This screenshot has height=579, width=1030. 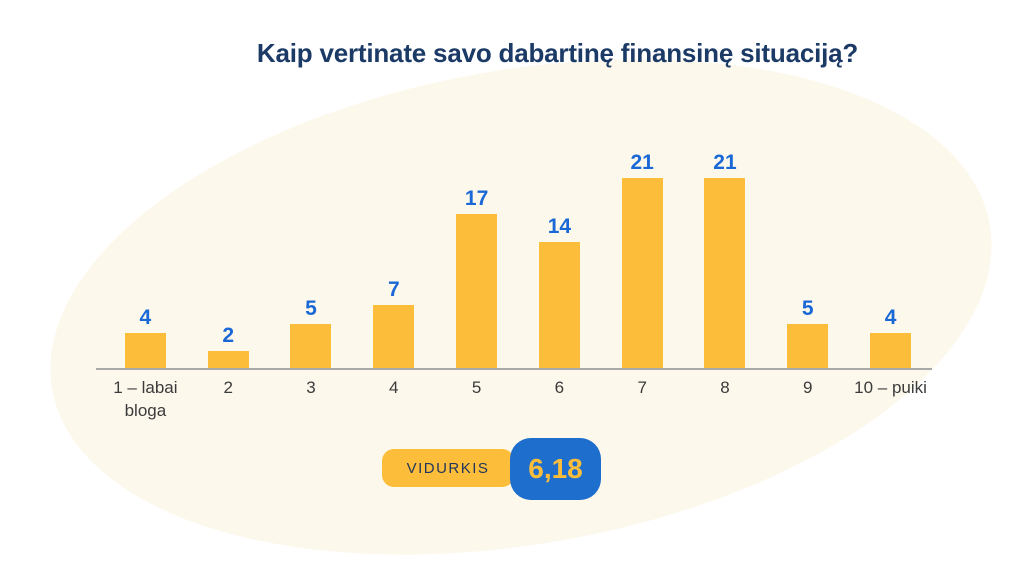 I want to click on average-label: VIDURKIS, so click(x=448, y=468).